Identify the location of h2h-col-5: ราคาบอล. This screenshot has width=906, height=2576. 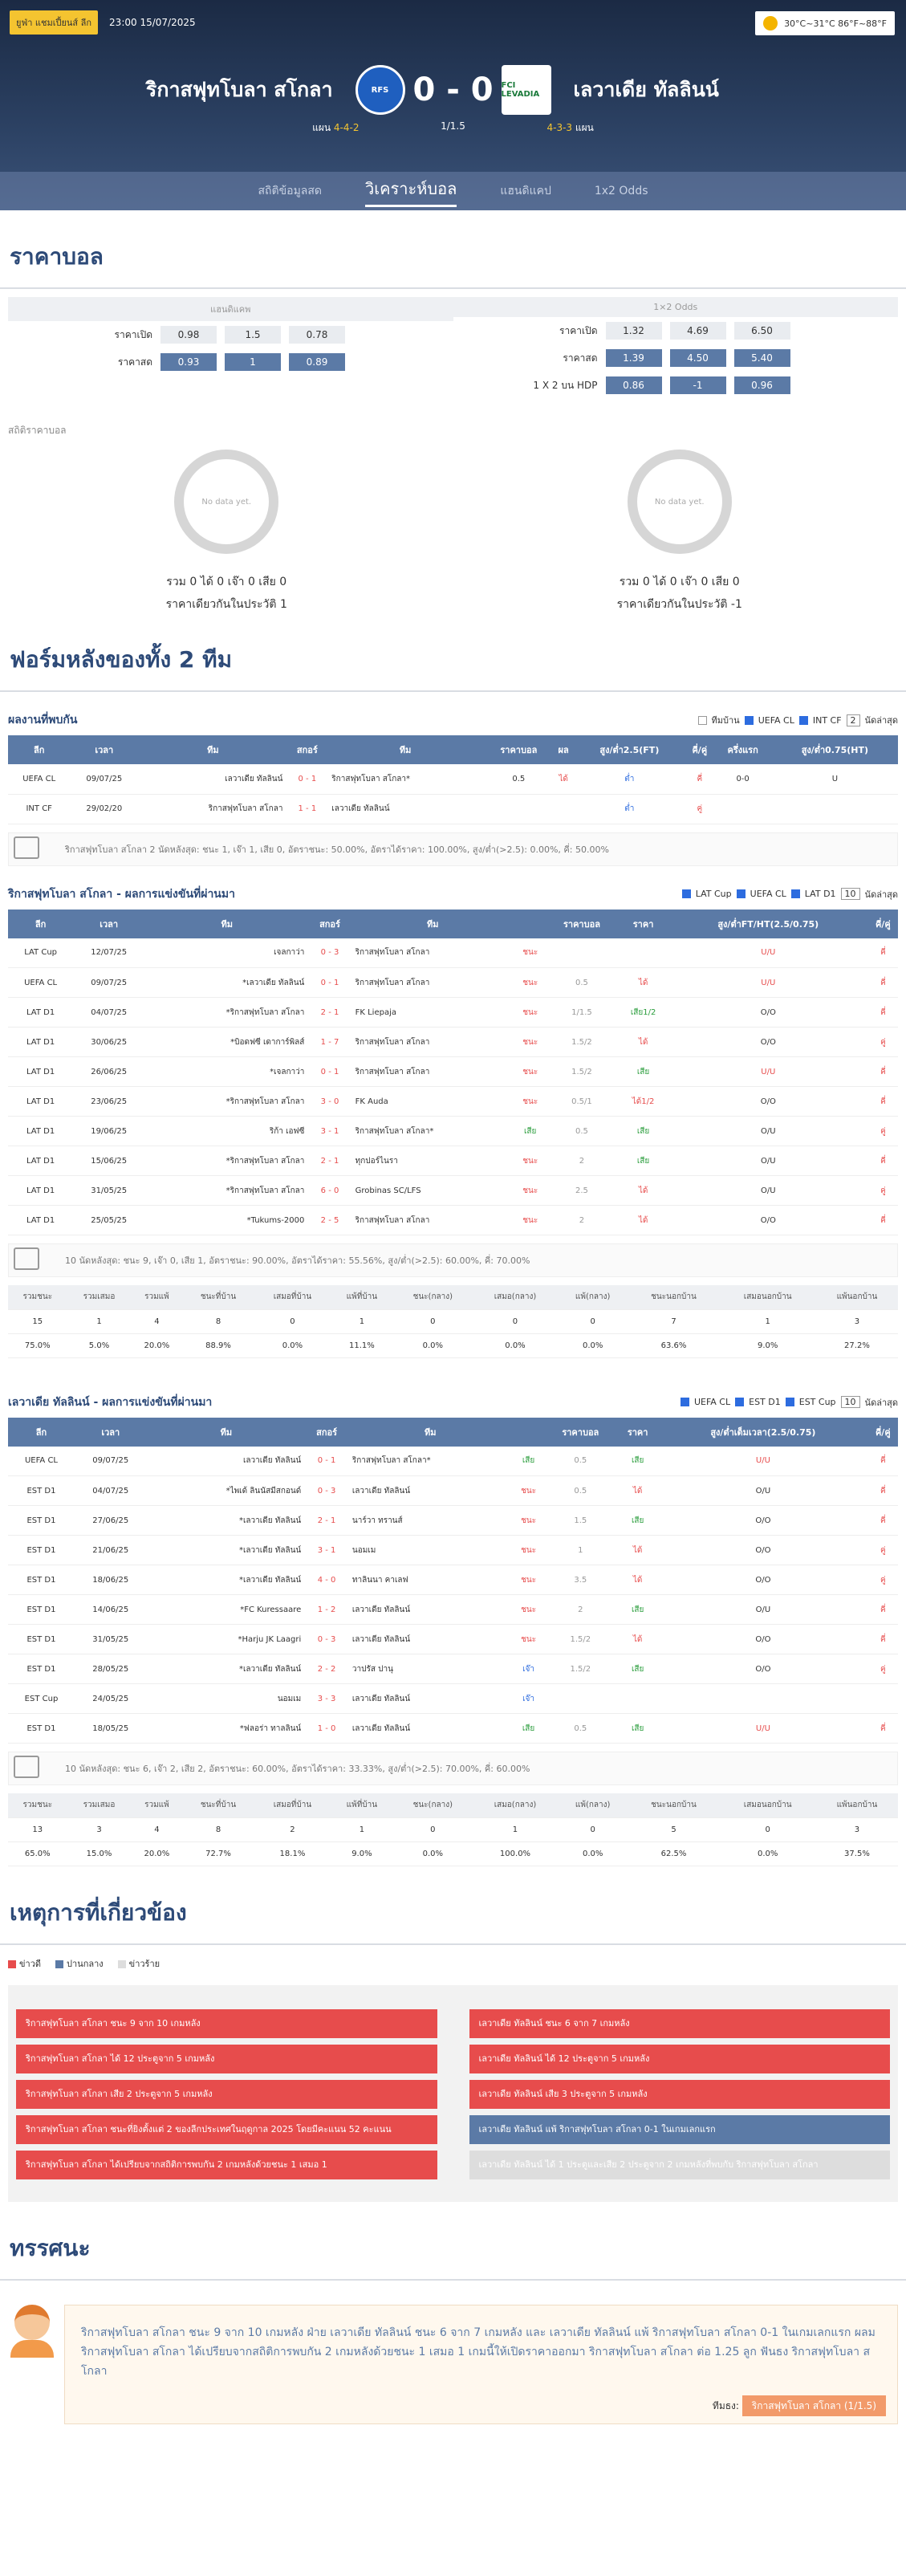
(519, 749).